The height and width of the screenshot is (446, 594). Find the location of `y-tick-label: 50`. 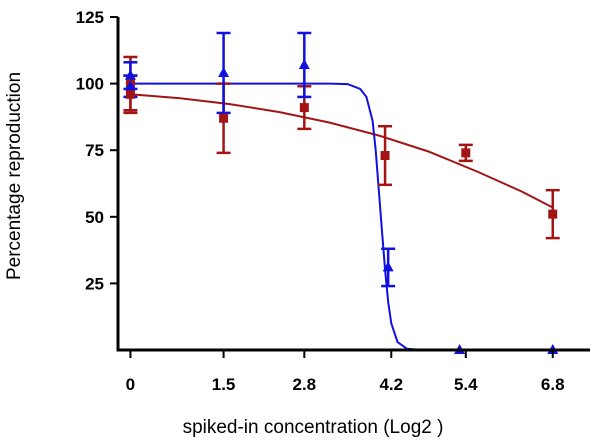

y-tick-label: 50 is located at coordinates (94, 217).